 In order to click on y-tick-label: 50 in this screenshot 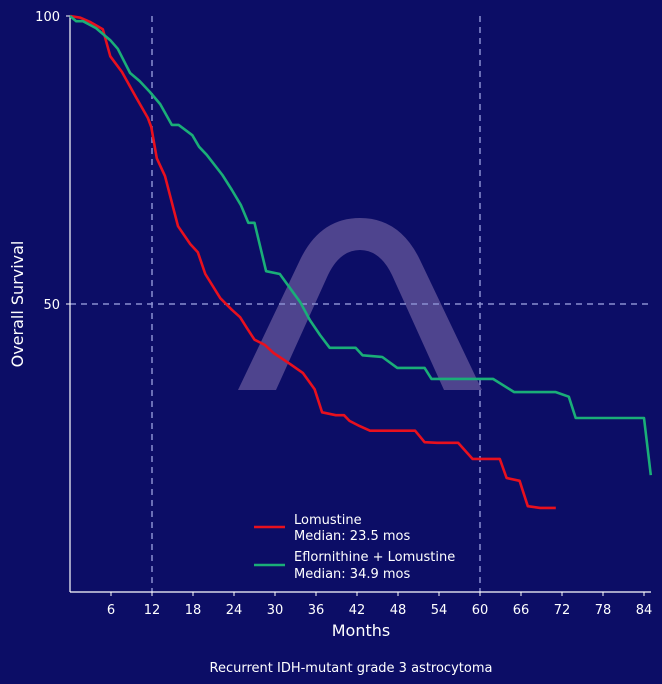, I will do `click(51, 305)`.